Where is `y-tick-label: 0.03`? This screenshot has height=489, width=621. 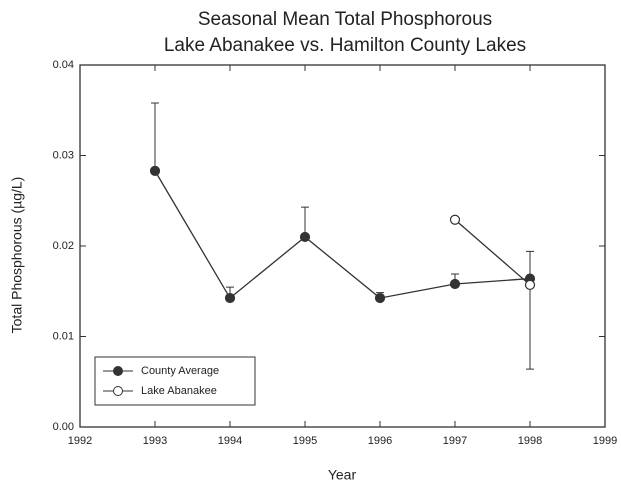 y-tick-label: 0.03 is located at coordinates (63, 155).